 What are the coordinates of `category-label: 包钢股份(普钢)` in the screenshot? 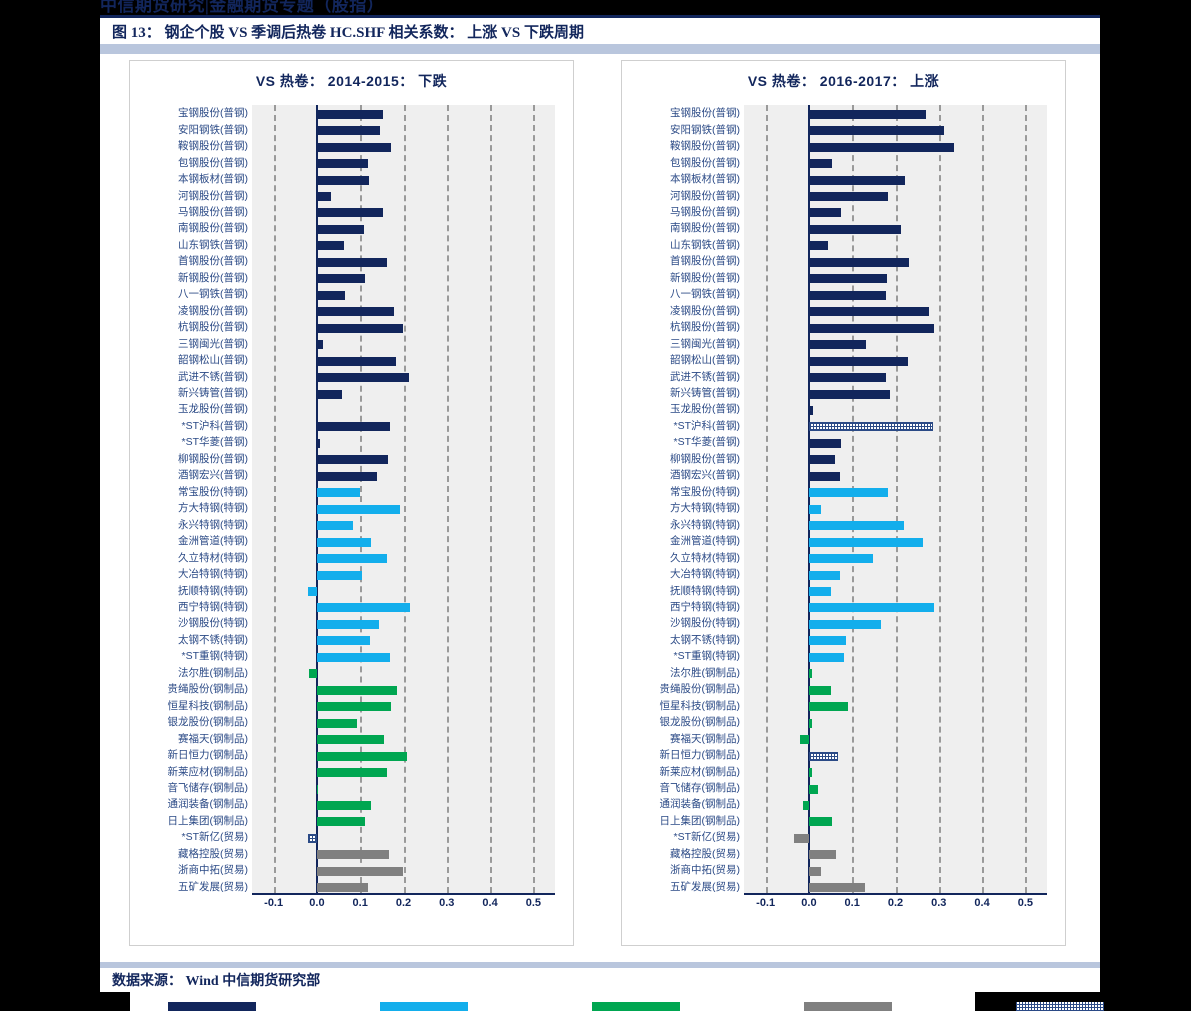 It's located at (213, 162).